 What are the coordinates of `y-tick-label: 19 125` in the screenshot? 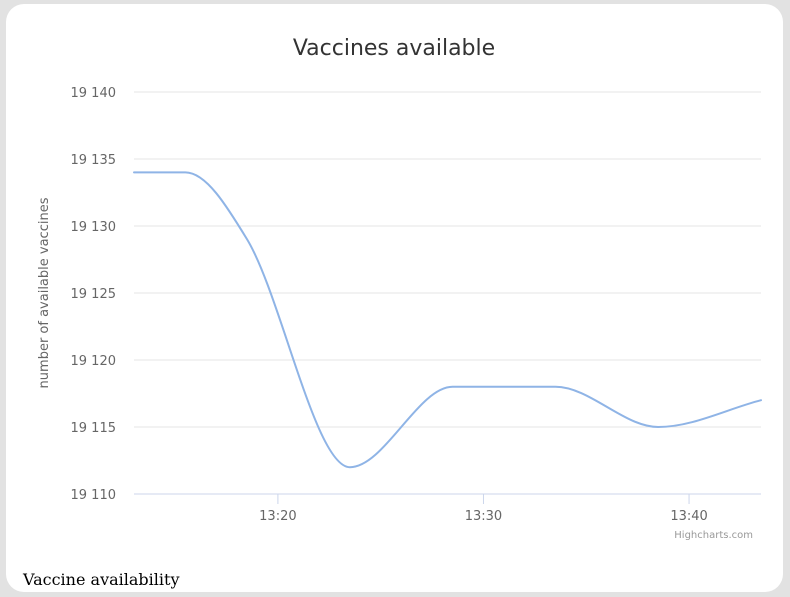 It's located at (94, 294).